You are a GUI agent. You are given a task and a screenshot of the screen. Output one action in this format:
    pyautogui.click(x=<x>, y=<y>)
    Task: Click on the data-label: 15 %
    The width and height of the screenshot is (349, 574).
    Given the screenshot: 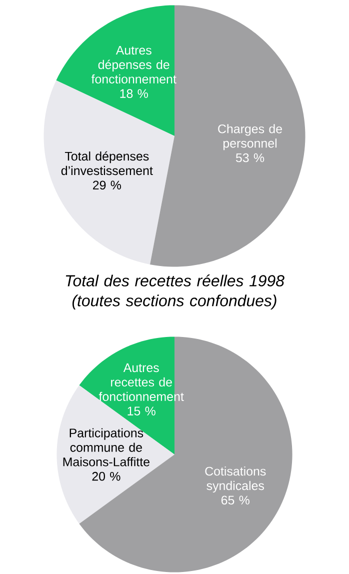 What is the action you would take?
    pyautogui.click(x=142, y=411)
    